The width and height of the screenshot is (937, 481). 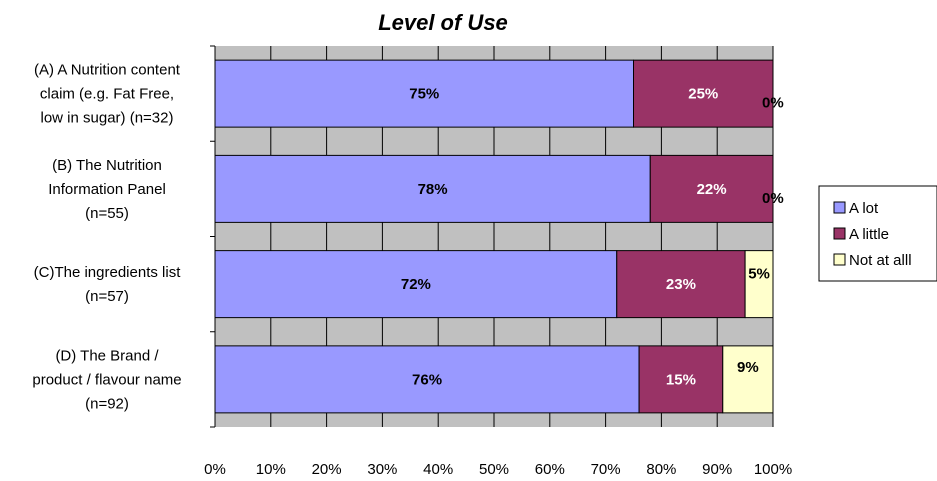 I want to click on category-label: (B) The Nutrition, so click(x=107, y=165).